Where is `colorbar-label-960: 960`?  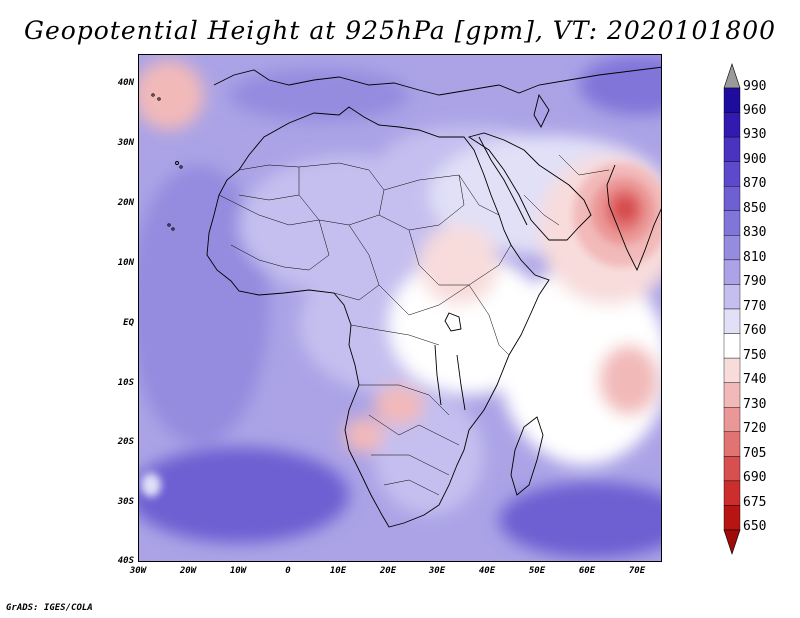
colorbar-label-960: 960 is located at coordinates (755, 110).